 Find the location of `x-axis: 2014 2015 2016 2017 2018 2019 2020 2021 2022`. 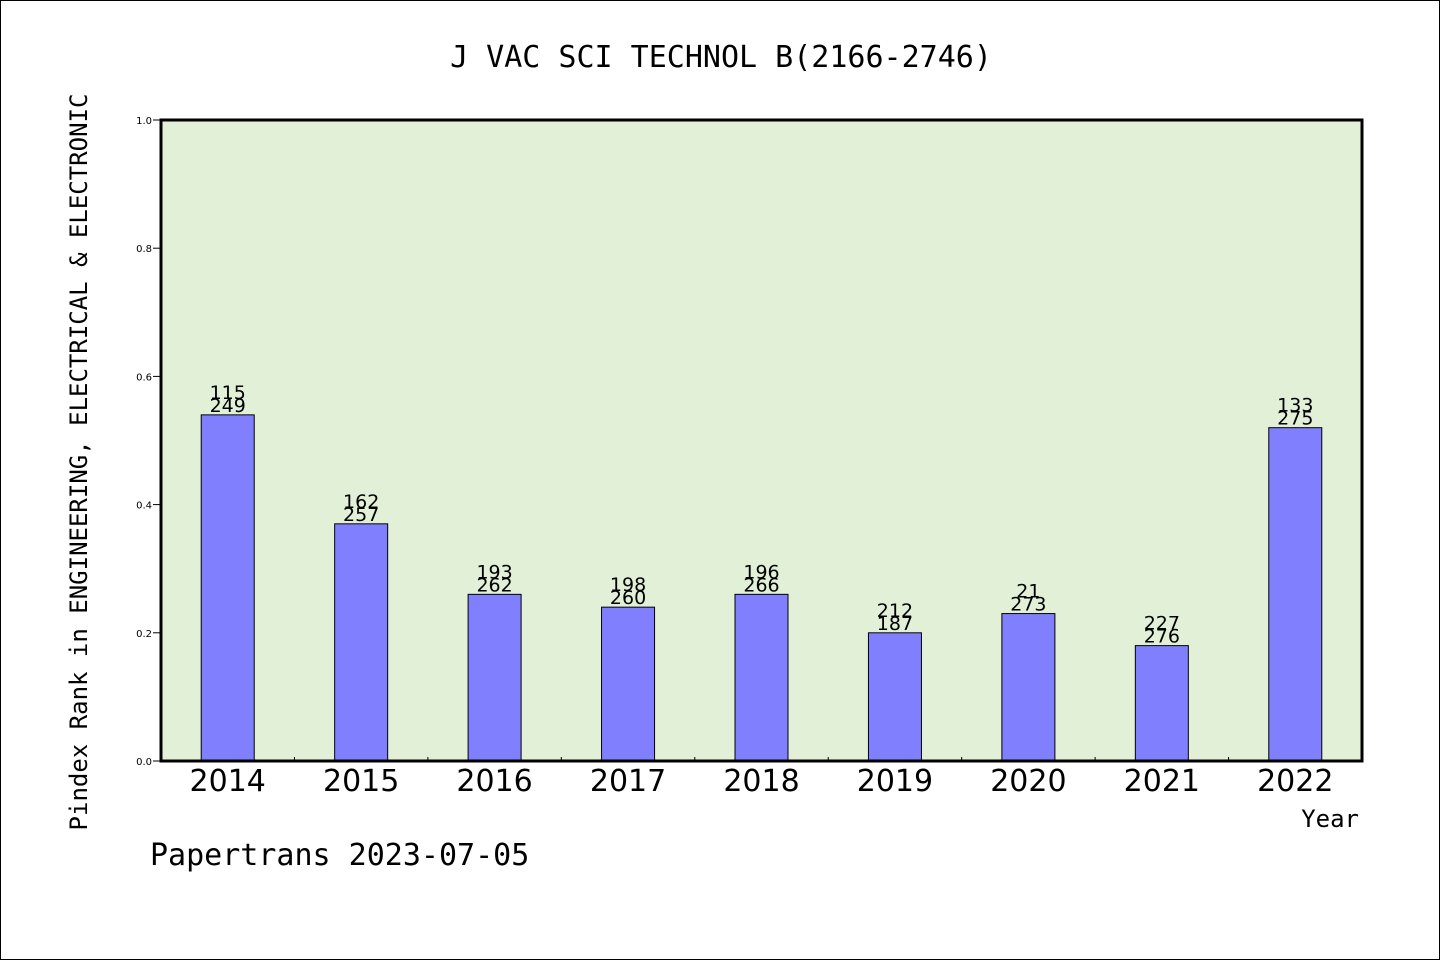

x-axis: 2014 2015 2016 2017 2018 2019 2020 2021 2022 is located at coordinates (761, 778).